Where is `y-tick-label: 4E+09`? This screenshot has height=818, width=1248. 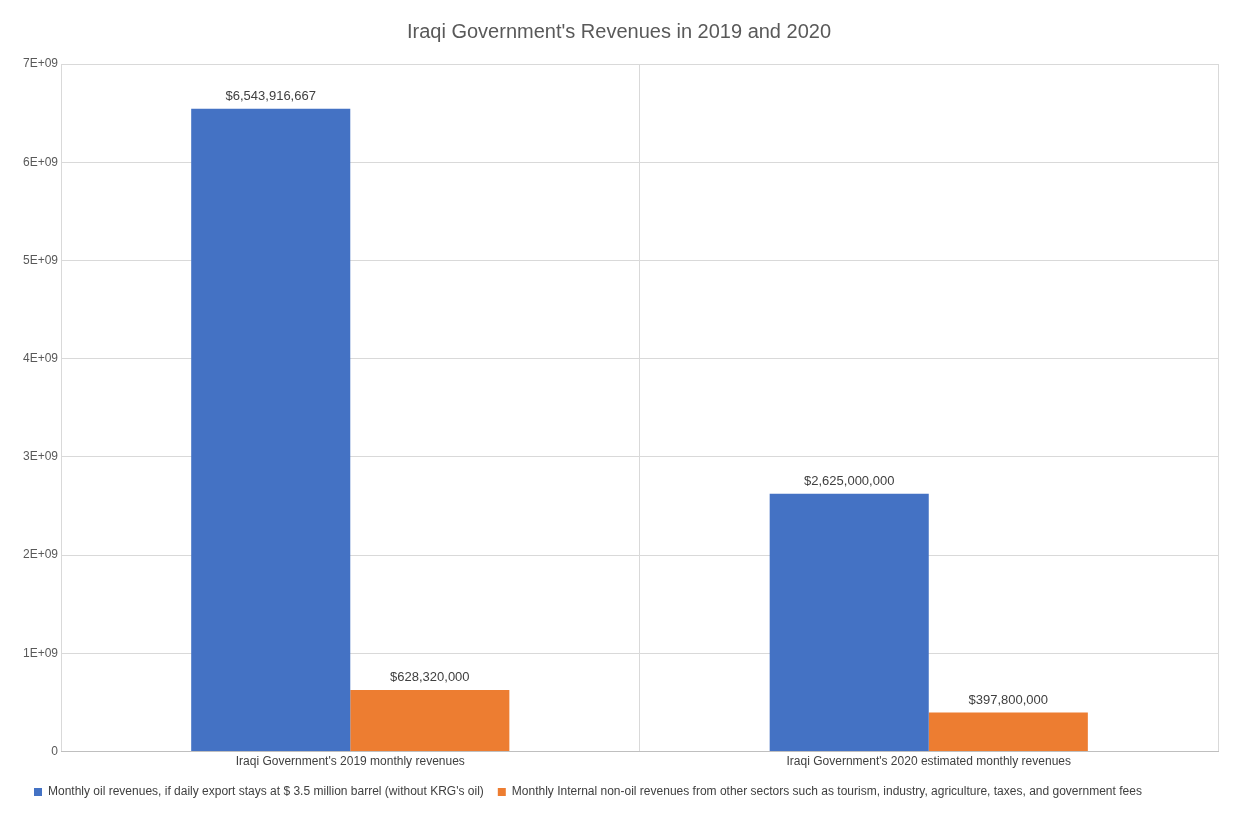 y-tick-label: 4E+09 is located at coordinates (40, 358).